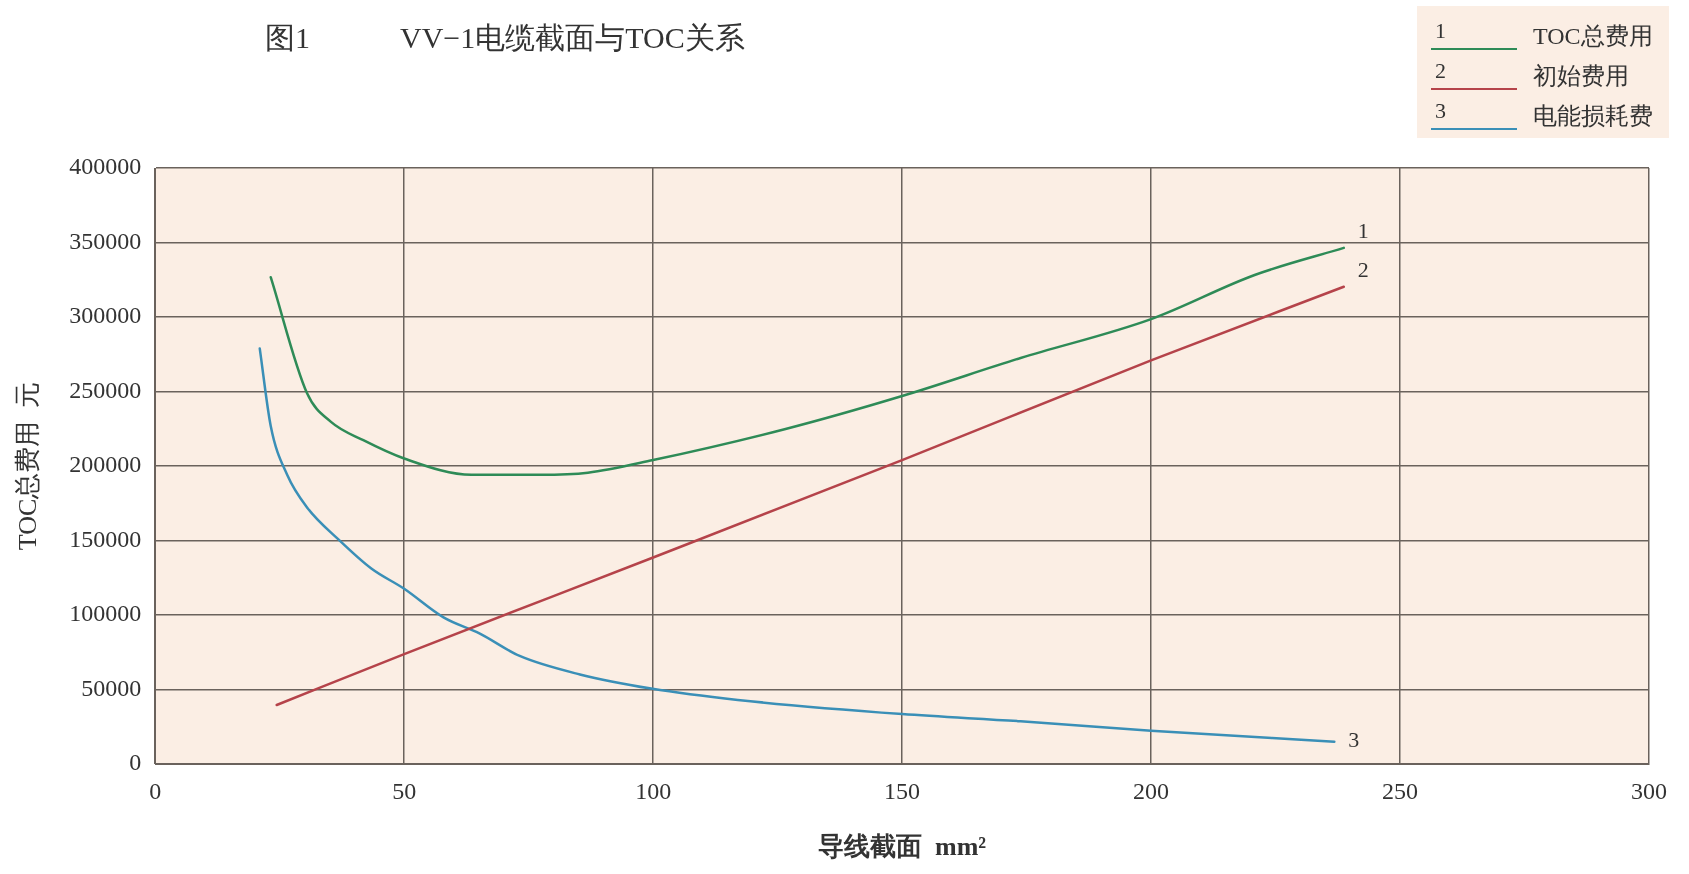 The width and height of the screenshot is (1689, 874). What do you see at coordinates (28, 466) in the screenshot?
I see `y-axis-title: TOC总费用 元` at bounding box center [28, 466].